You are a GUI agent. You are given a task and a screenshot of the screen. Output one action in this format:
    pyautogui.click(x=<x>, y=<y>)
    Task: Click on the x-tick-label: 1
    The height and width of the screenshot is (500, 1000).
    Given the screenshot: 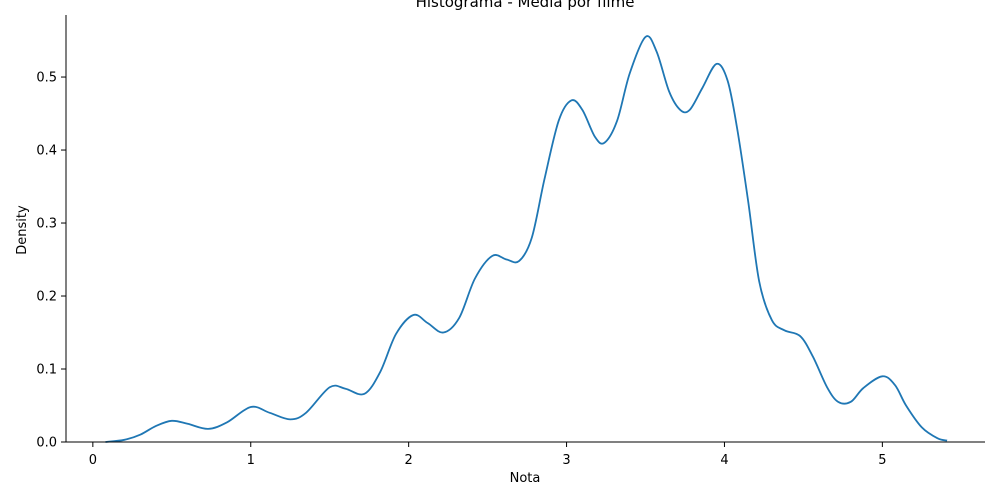 What is the action you would take?
    pyautogui.click(x=251, y=460)
    